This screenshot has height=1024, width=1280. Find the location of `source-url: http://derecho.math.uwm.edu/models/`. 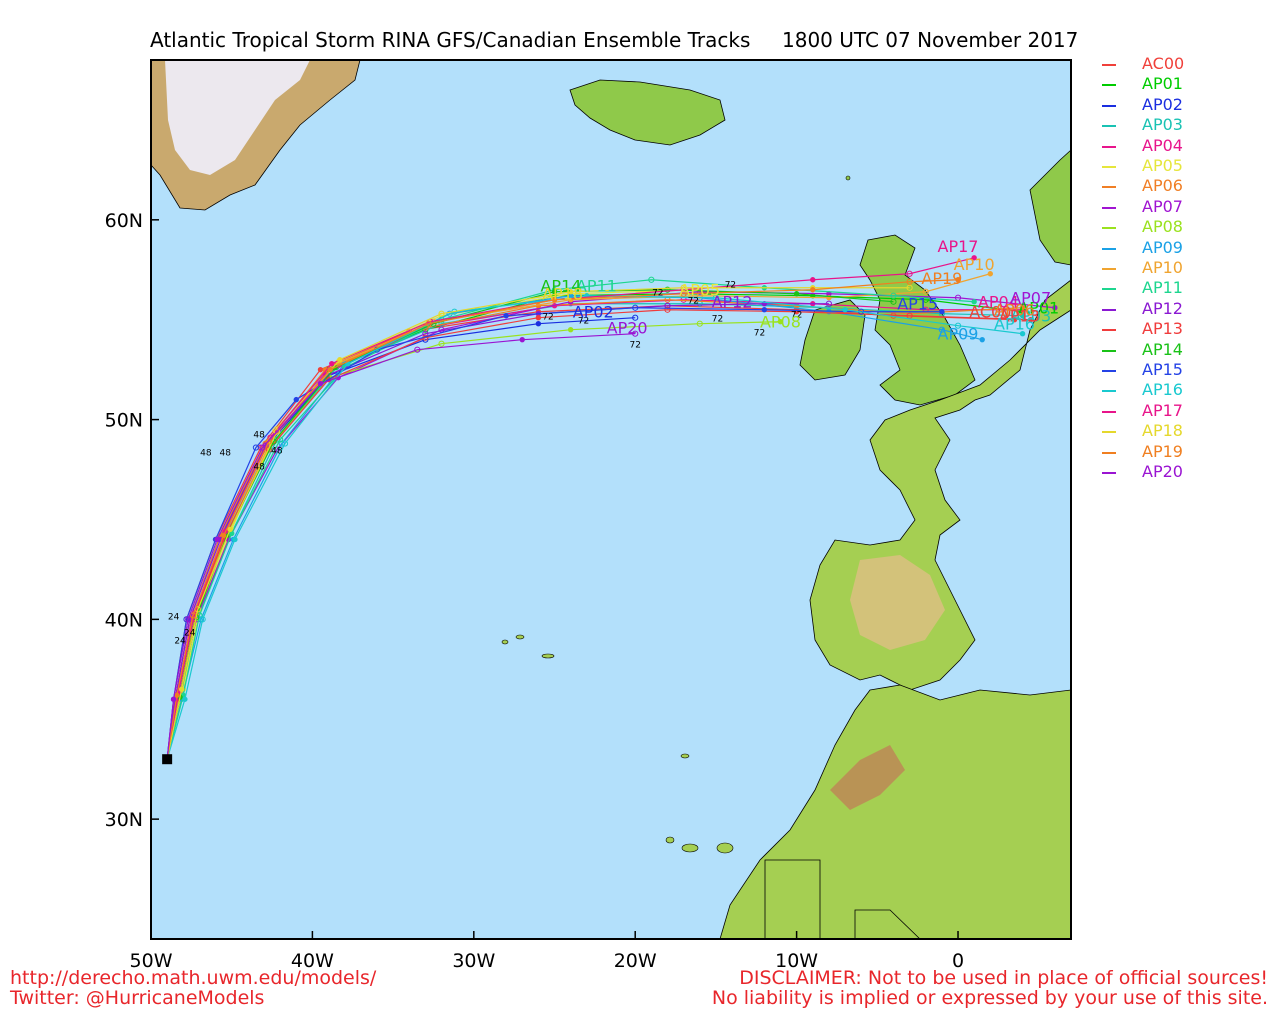

source-url: http://derecho.math.uwm.edu/models/ is located at coordinates (193, 978).